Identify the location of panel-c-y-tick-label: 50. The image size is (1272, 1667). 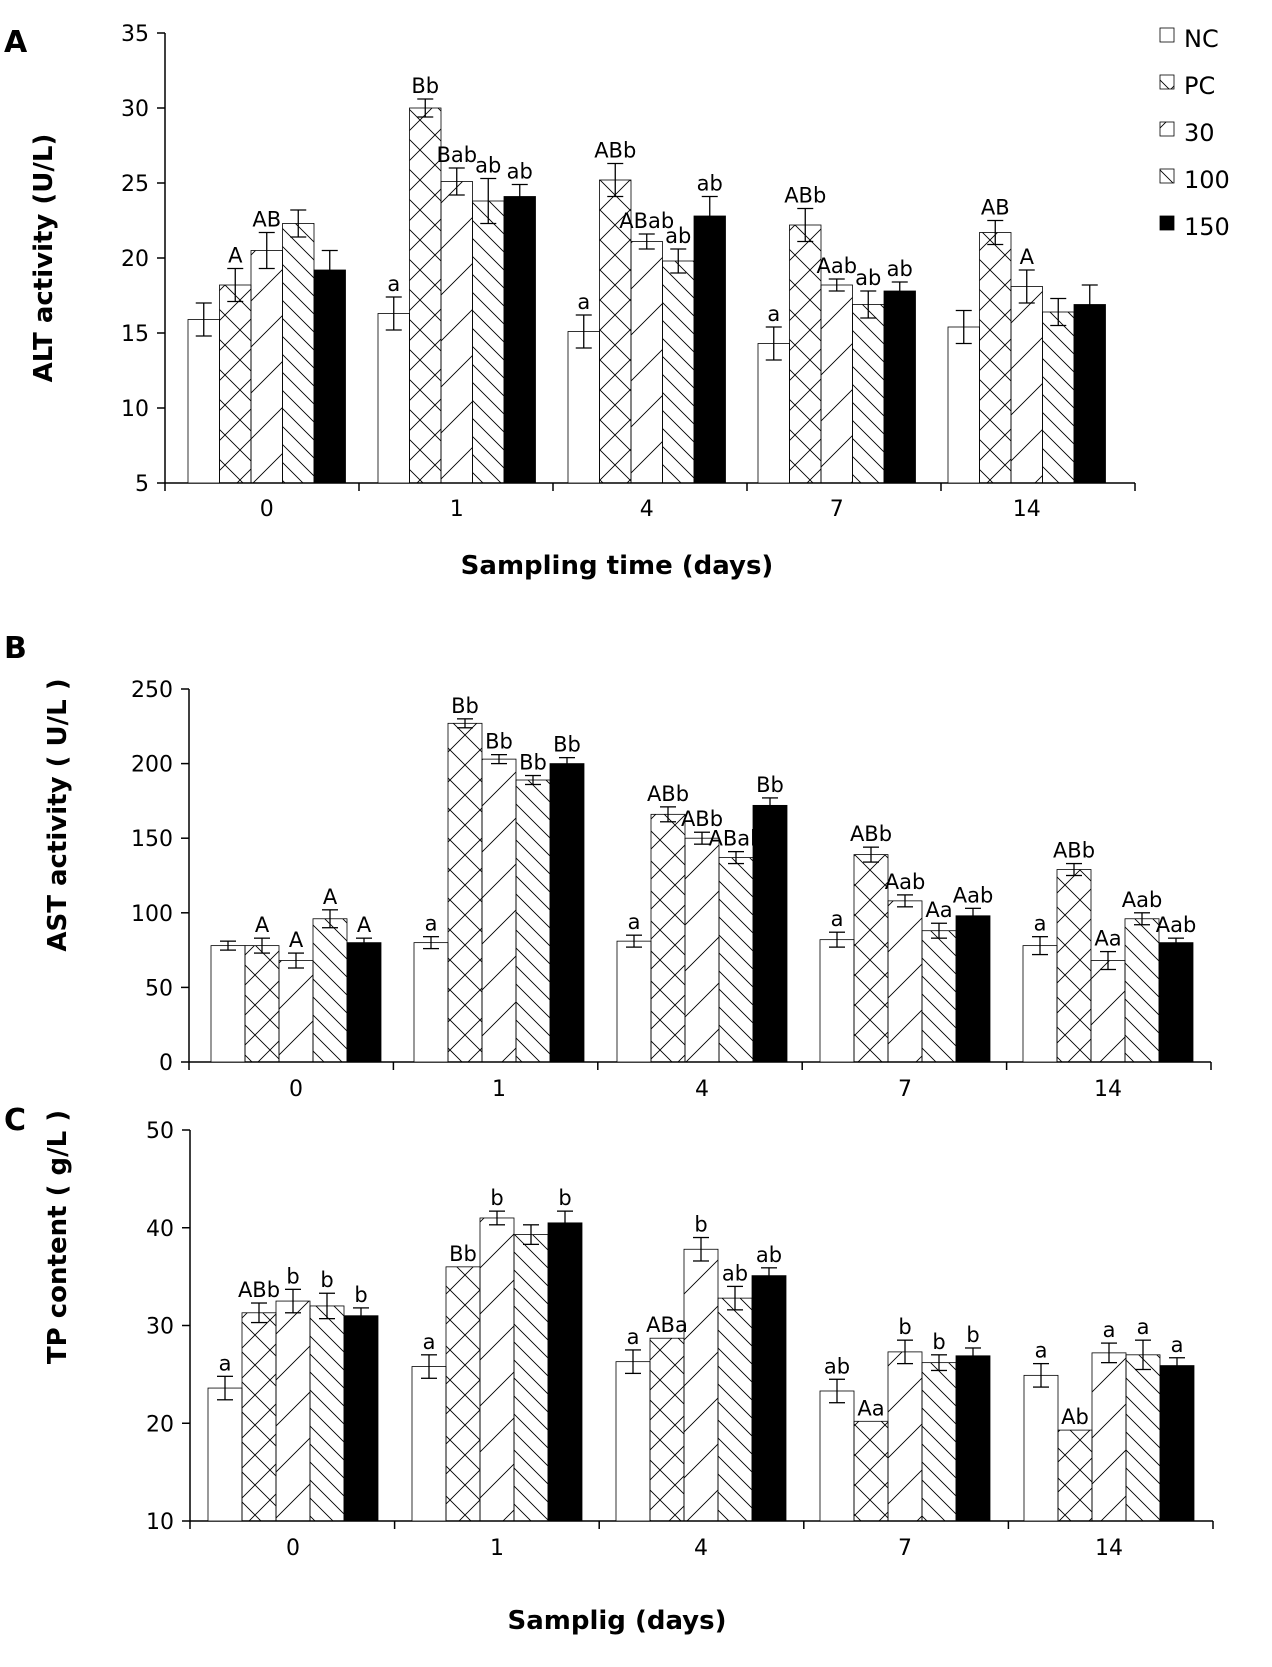
(160, 1131).